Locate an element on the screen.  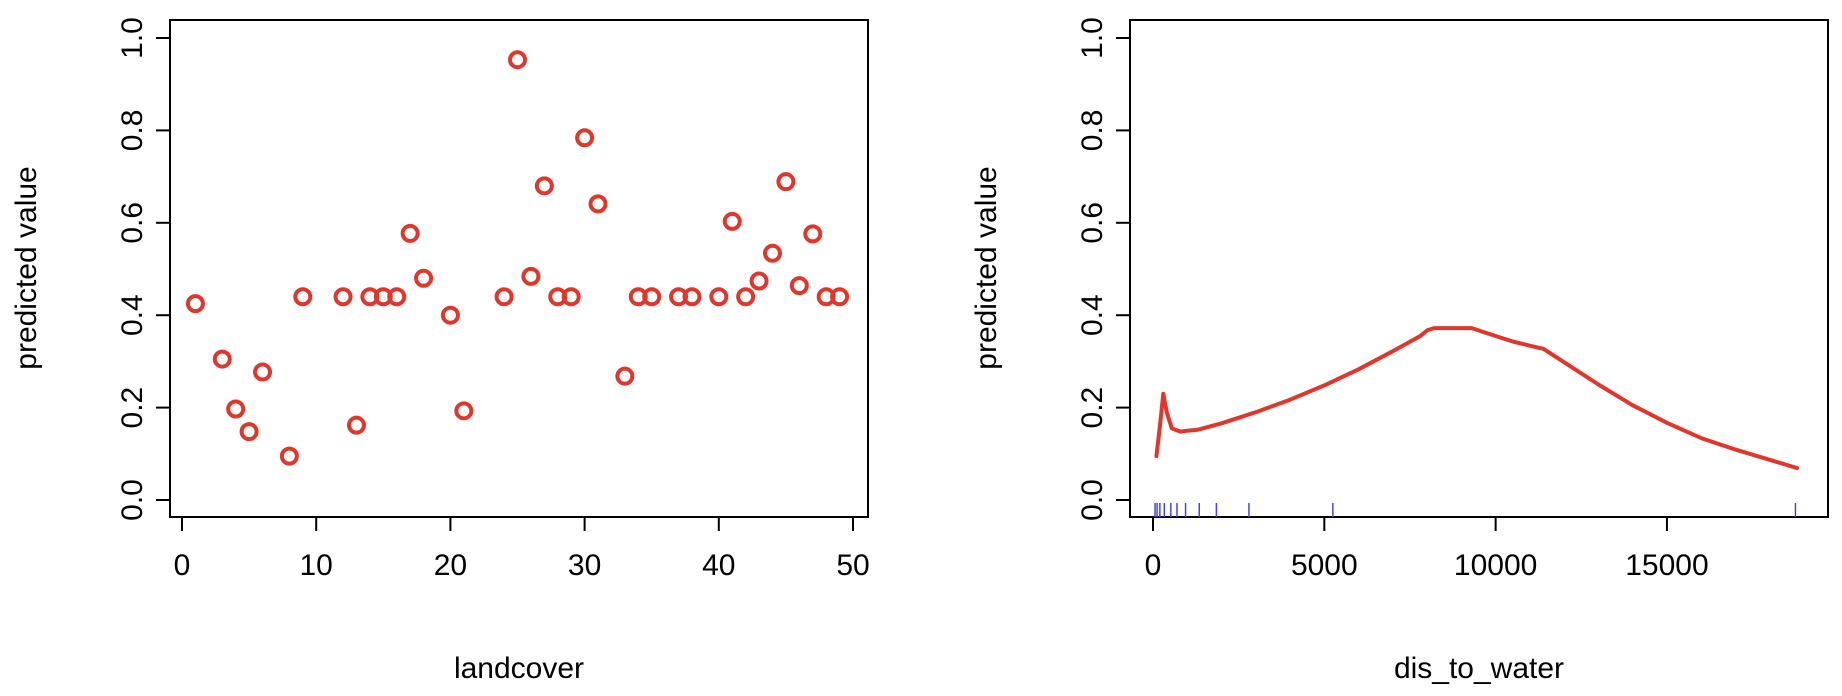
x-tick-label: 40 is located at coordinates (718, 565).